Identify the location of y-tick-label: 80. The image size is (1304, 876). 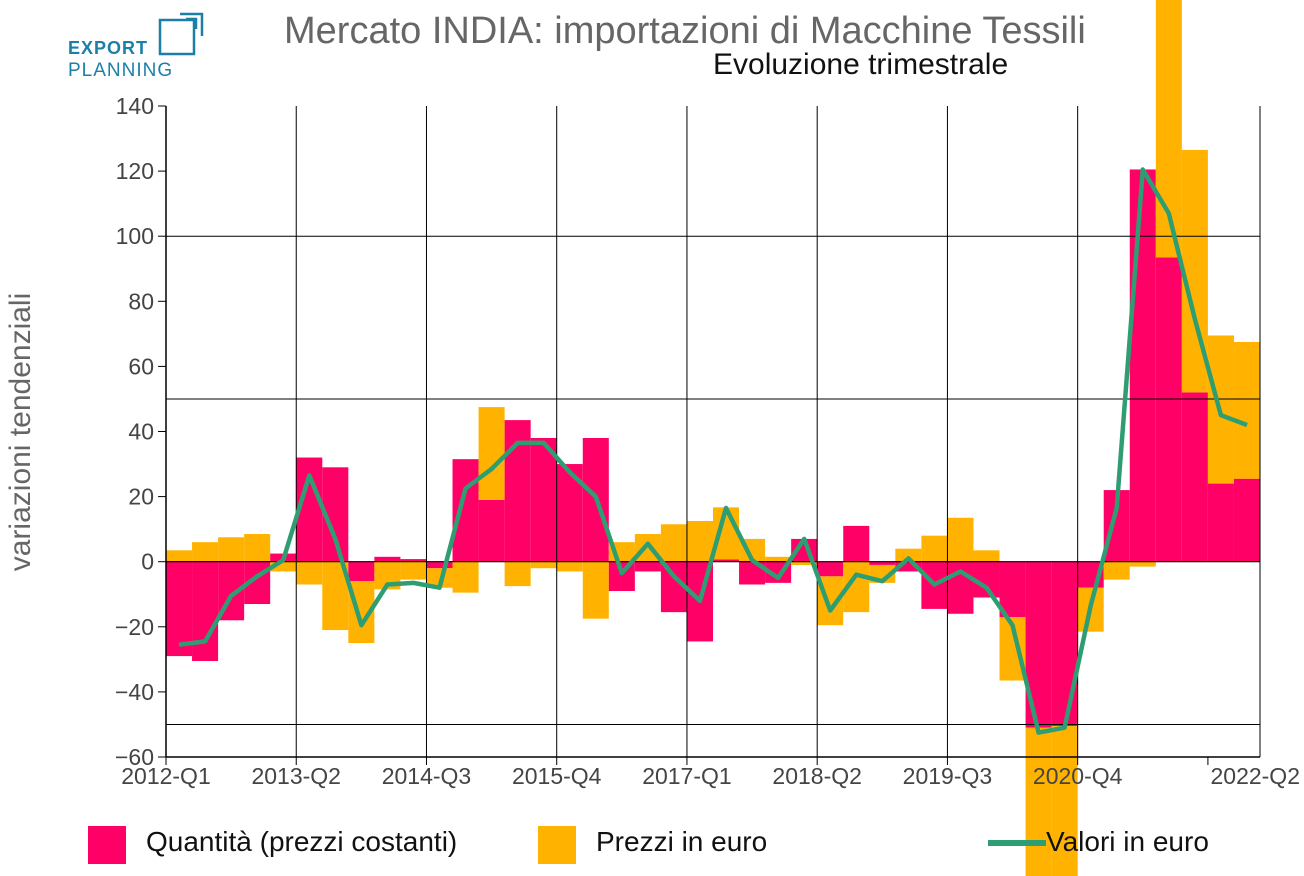
(141, 301).